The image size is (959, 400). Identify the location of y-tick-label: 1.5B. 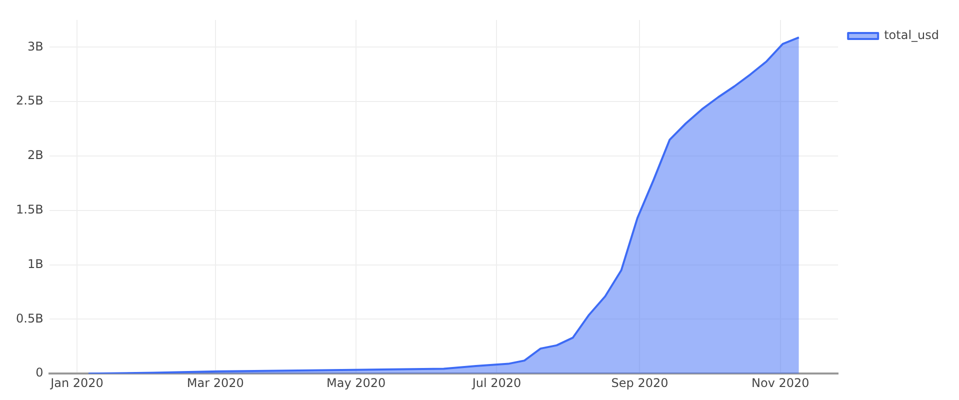
(30, 209).